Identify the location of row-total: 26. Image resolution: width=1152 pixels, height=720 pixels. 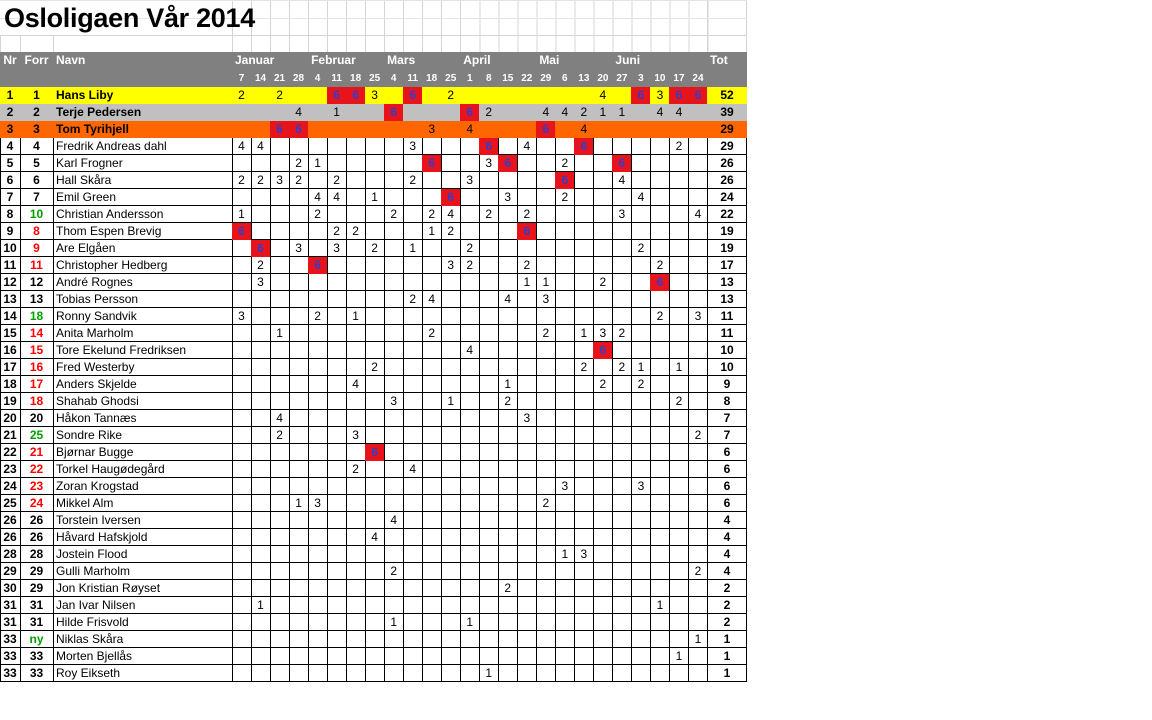
(727, 163).